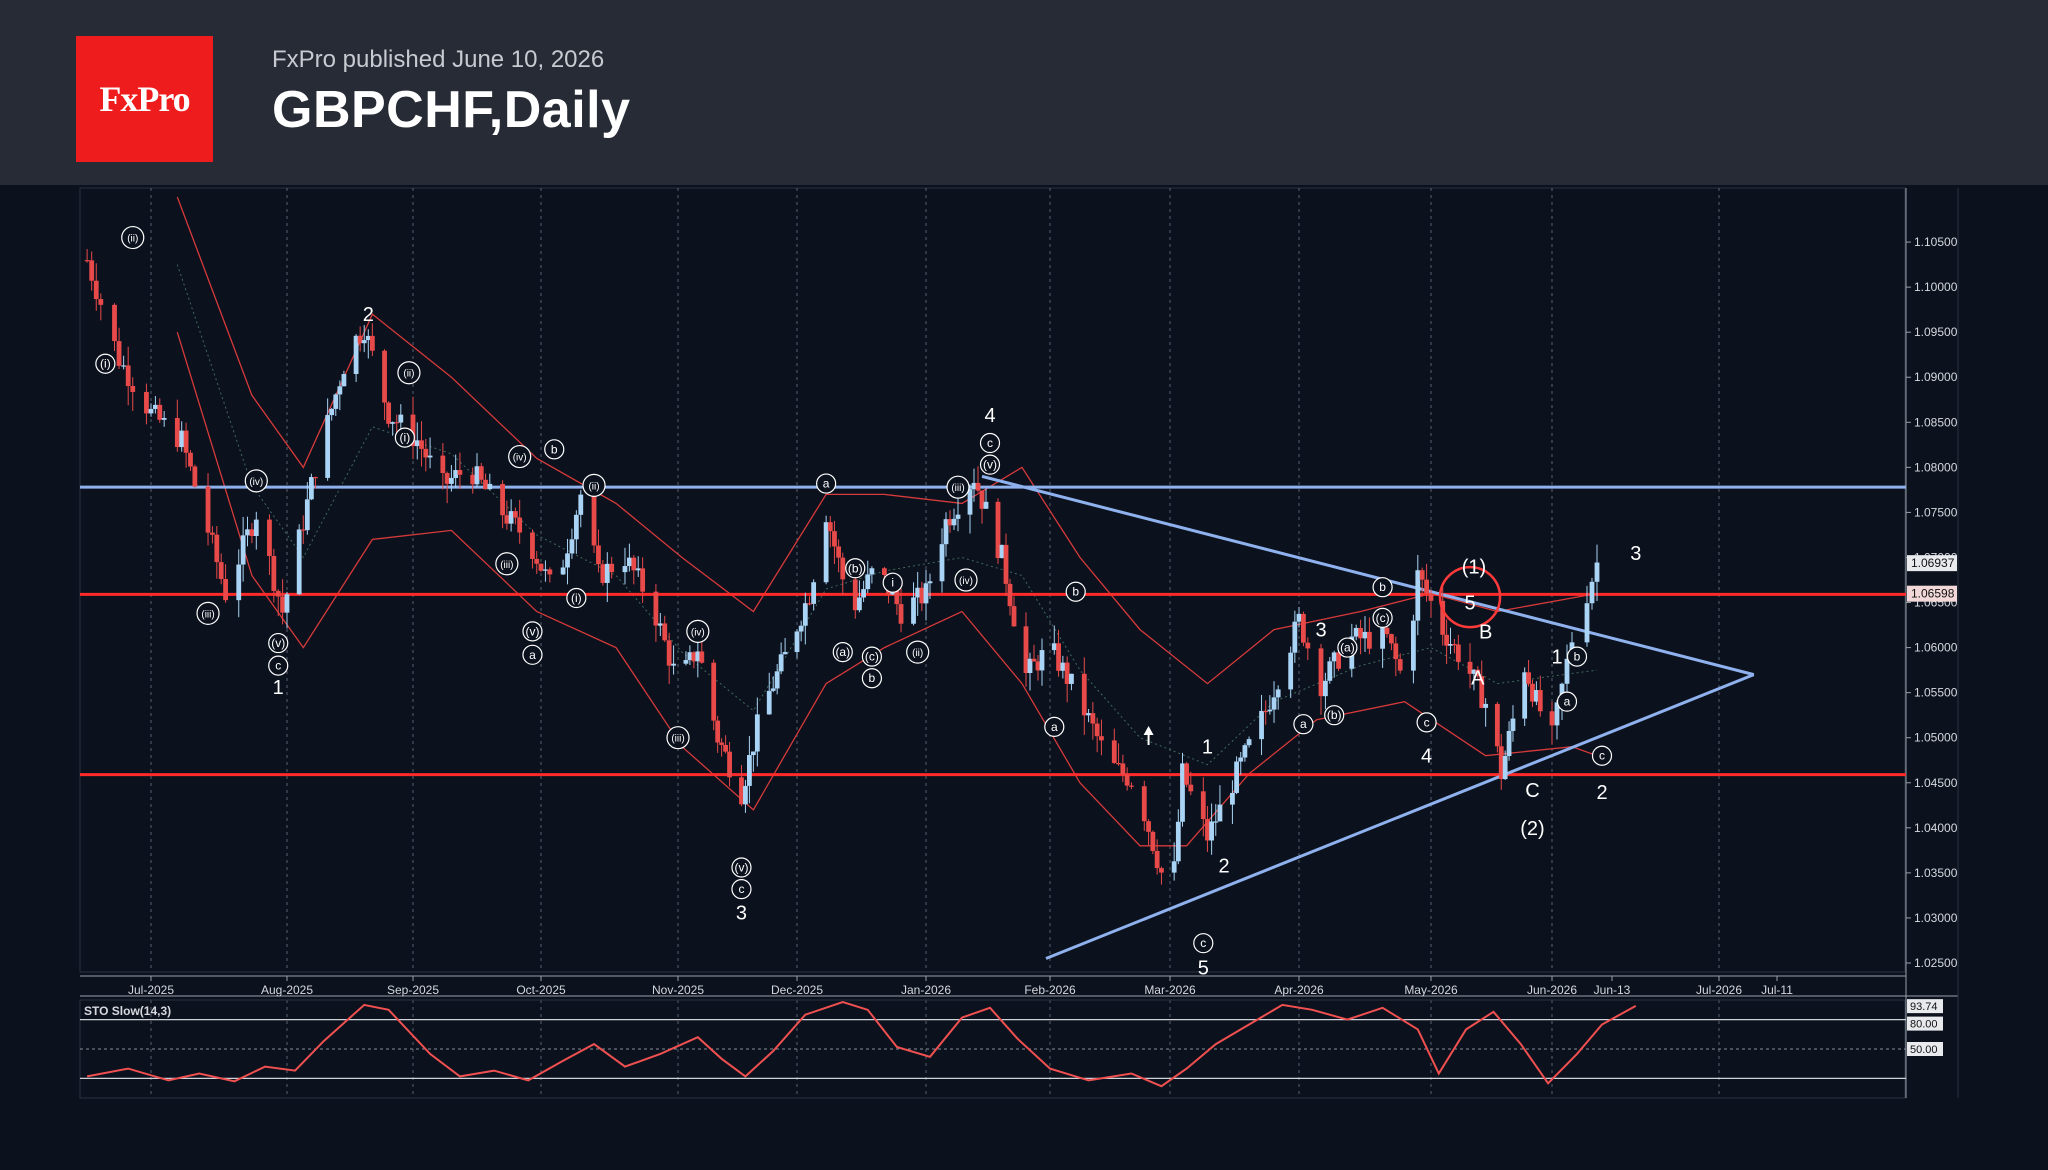 The image size is (2048, 1170). What do you see at coordinates (413, 990) in the screenshot?
I see `x-tick-label: Sep-2025` at bounding box center [413, 990].